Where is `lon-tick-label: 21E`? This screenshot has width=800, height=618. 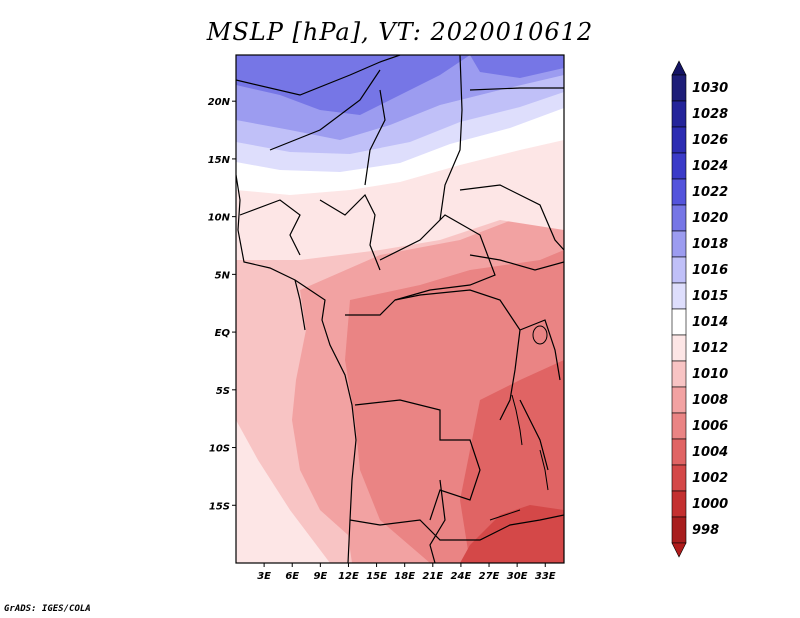
lon-tick-label: 21E is located at coordinates (432, 576).